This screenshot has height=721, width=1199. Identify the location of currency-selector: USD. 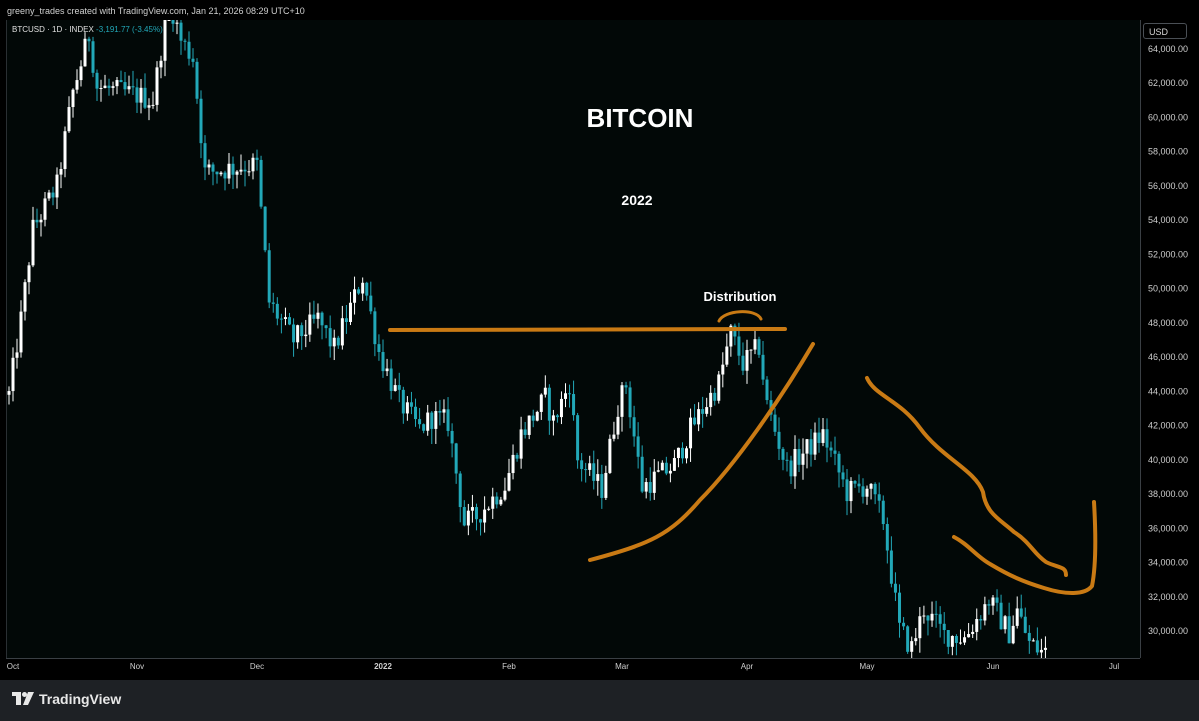
(1165, 31).